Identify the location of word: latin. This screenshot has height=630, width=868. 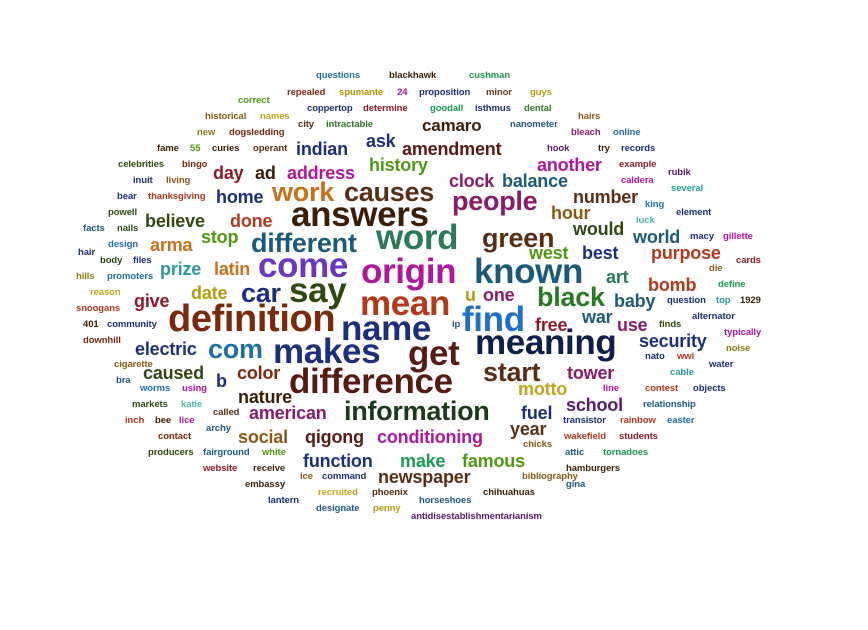
(232, 269).